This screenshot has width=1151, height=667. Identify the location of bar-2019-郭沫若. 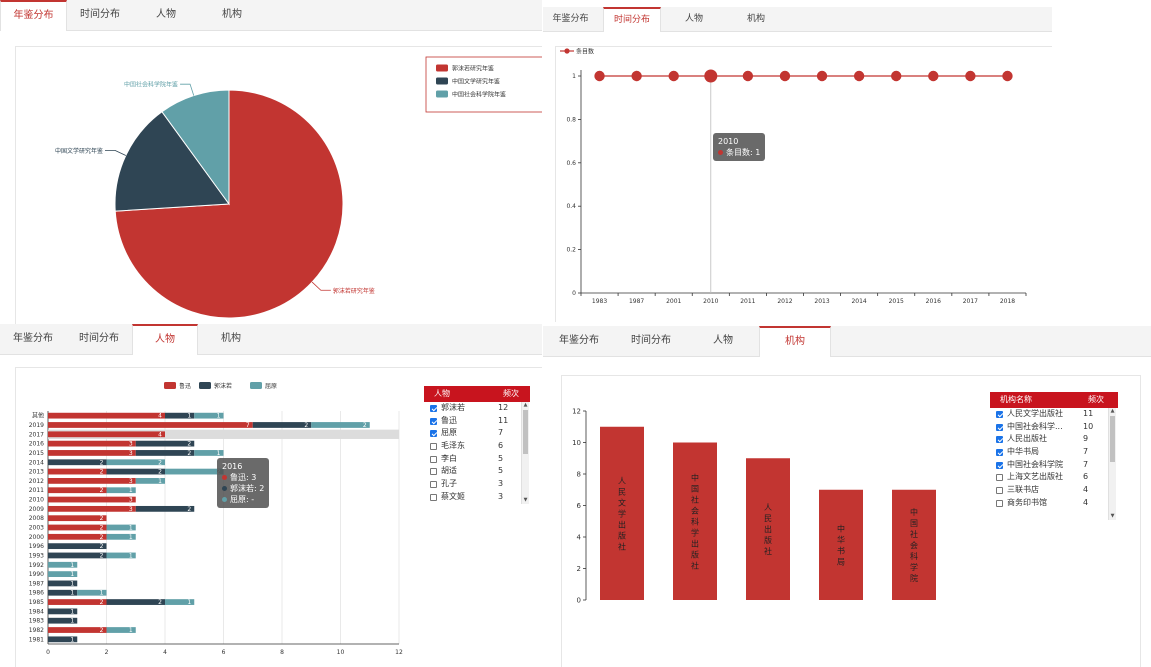
(282, 425).